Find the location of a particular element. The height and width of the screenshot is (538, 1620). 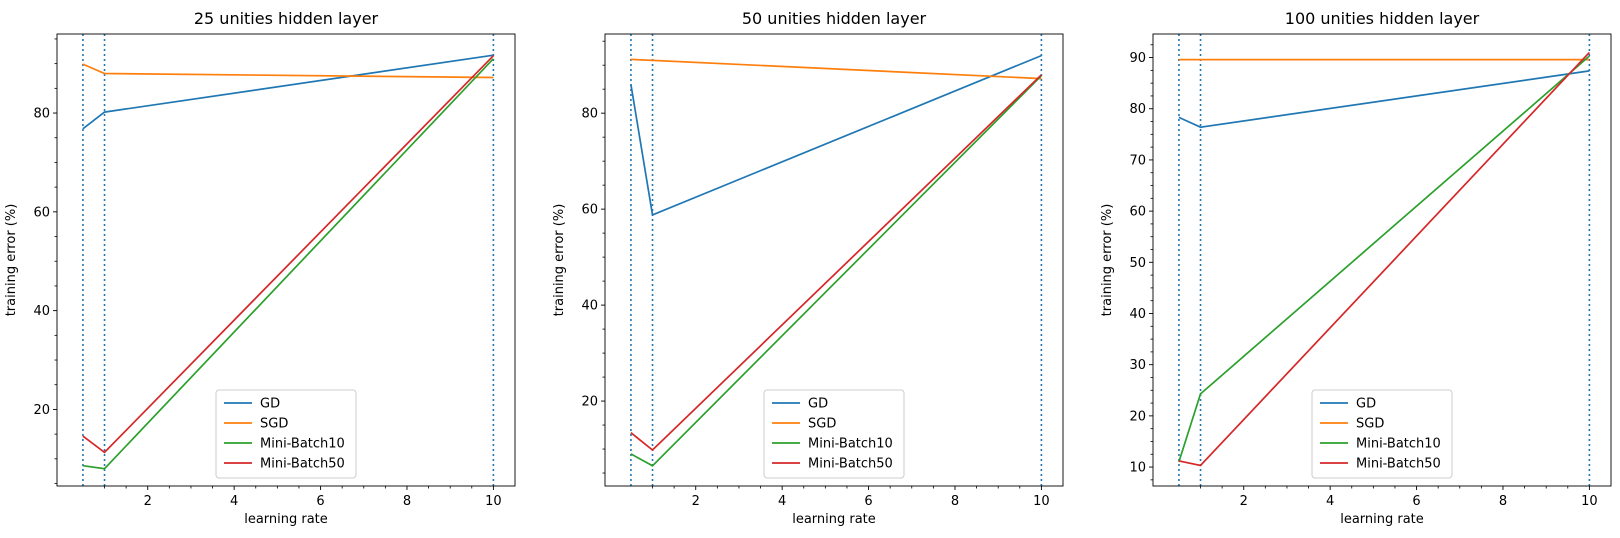

y-tick-label: 70 is located at coordinates (1137, 160).